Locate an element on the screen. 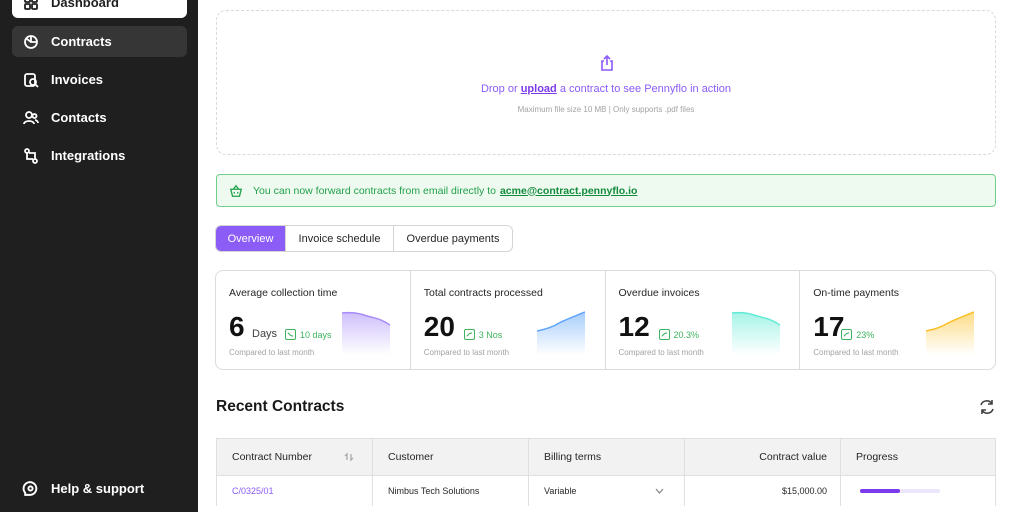 The height and width of the screenshot is (512, 1024). upload-icon is located at coordinates (607, 62).